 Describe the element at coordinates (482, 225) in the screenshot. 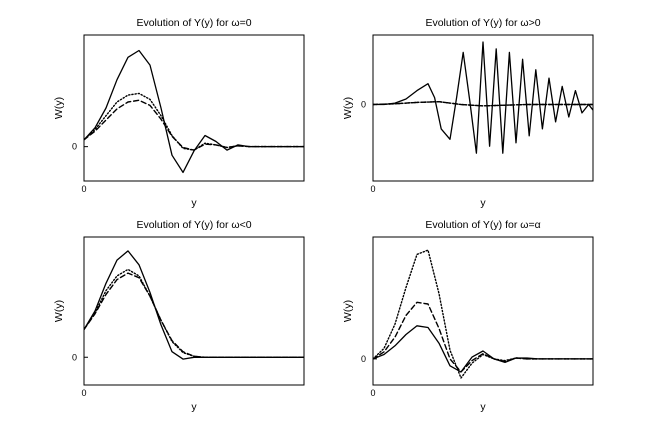

I see `chart-title: Evolution of Y(y) for ω=α` at that location.